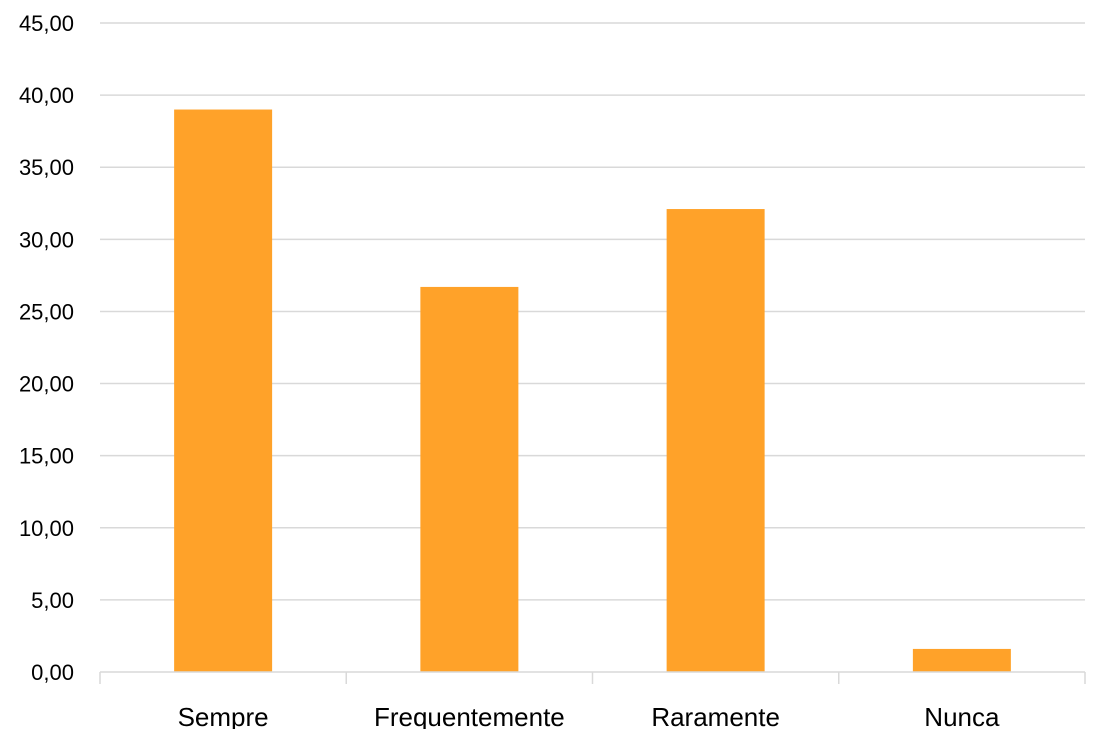 This screenshot has width=1099, height=729. I want to click on bar-nunca, so click(961, 660).